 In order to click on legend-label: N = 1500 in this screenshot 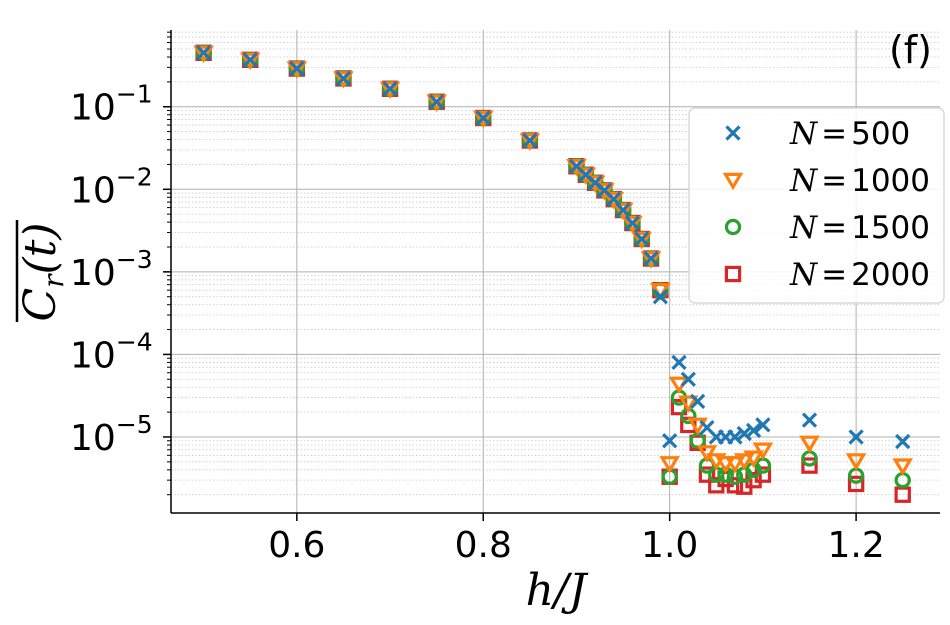, I will do `click(859, 228)`.